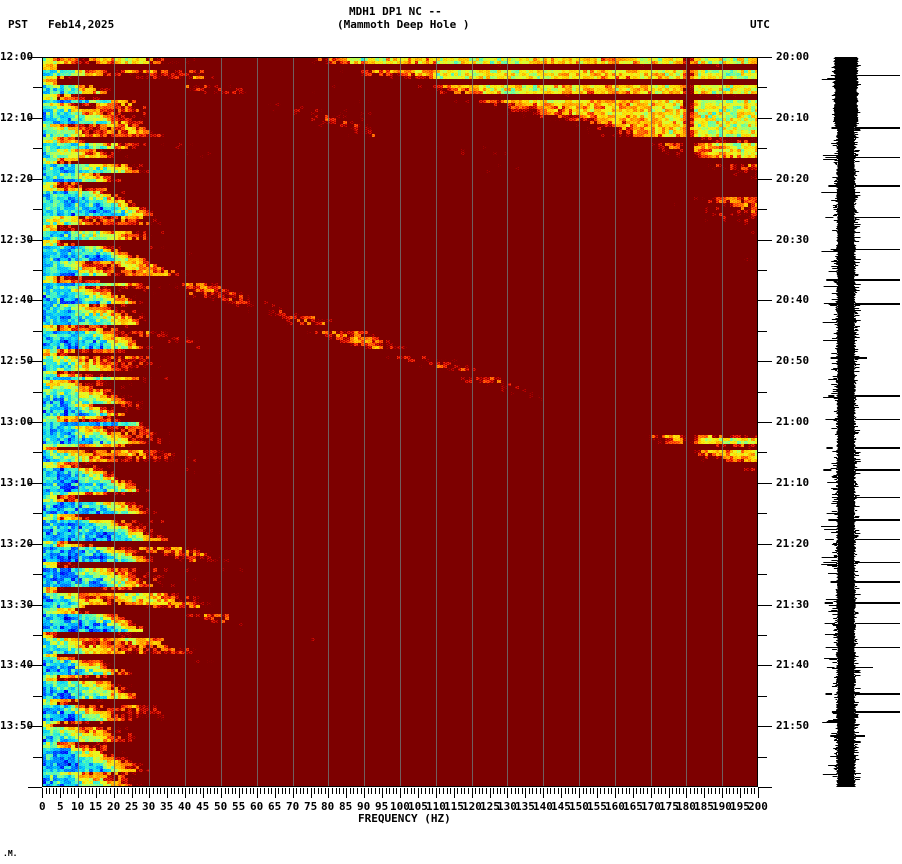  What do you see at coordinates (257, 806) in the screenshot?
I see `freq-tick-label: 60` at bounding box center [257, 806].